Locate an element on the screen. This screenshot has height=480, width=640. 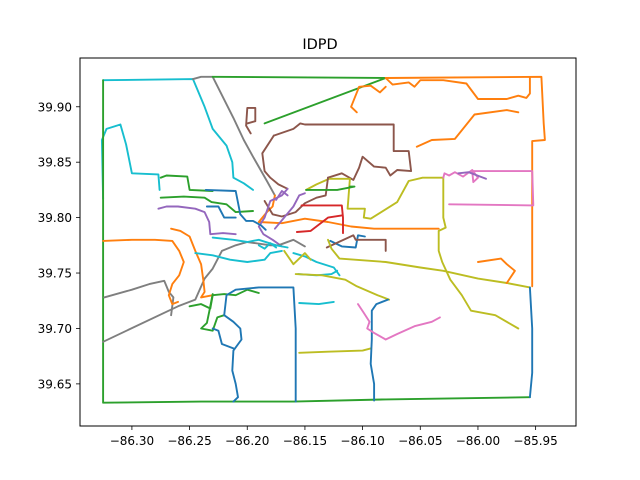
x-tick-label: −86.25 is located at coordinates (189, 441).